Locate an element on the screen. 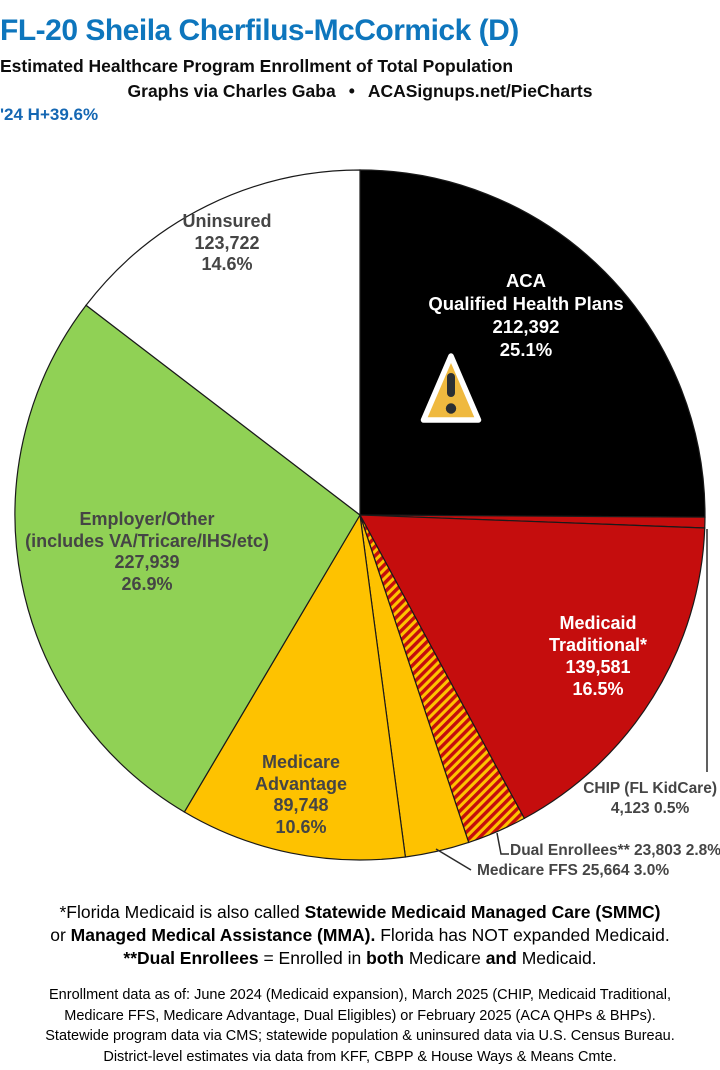 This screenshot has height=1070, width=720. h-index-stat: '24 H+39.6% is located at coordinates (49, 114).